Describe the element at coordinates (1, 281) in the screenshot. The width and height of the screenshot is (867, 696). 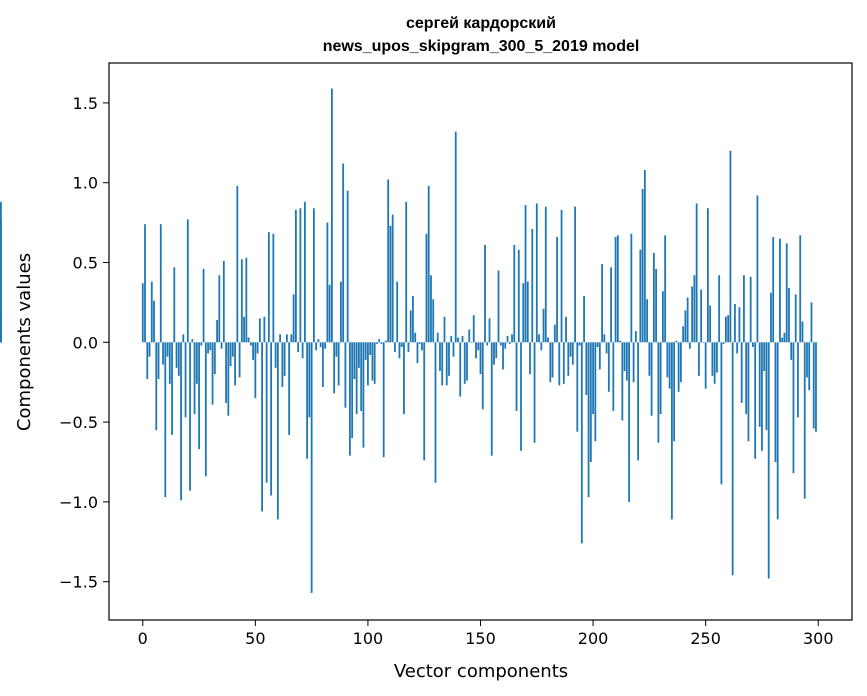
I see `bar-undefined` at that location.